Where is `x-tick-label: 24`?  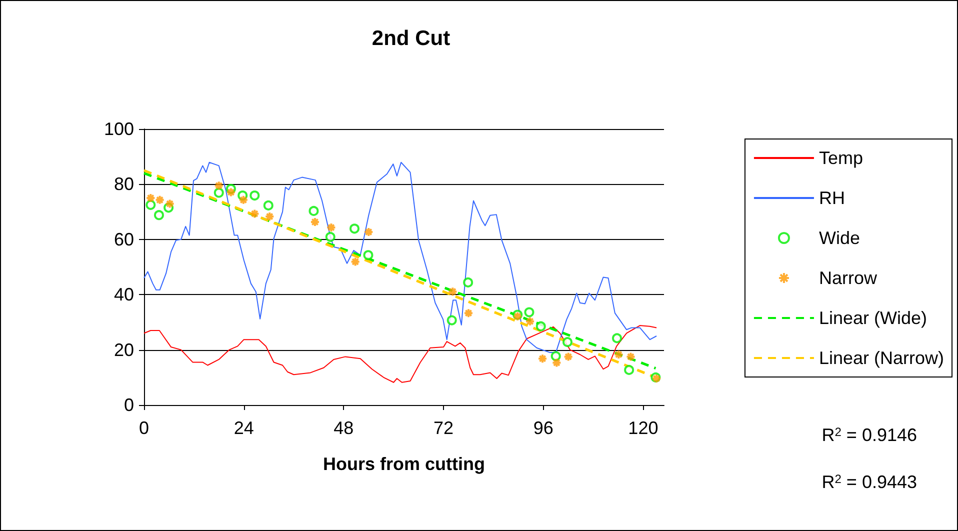 x-tick-label: 24 is located at coordinates (244, 428).